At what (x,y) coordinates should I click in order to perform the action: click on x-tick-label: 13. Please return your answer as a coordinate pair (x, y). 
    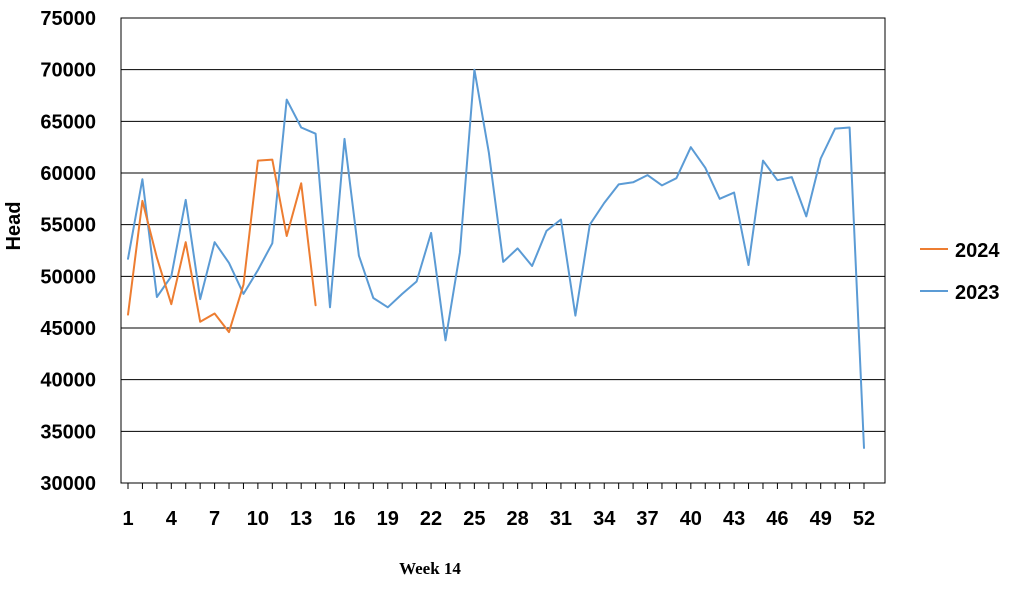
    Looking at the image, I should click on (301, 519).